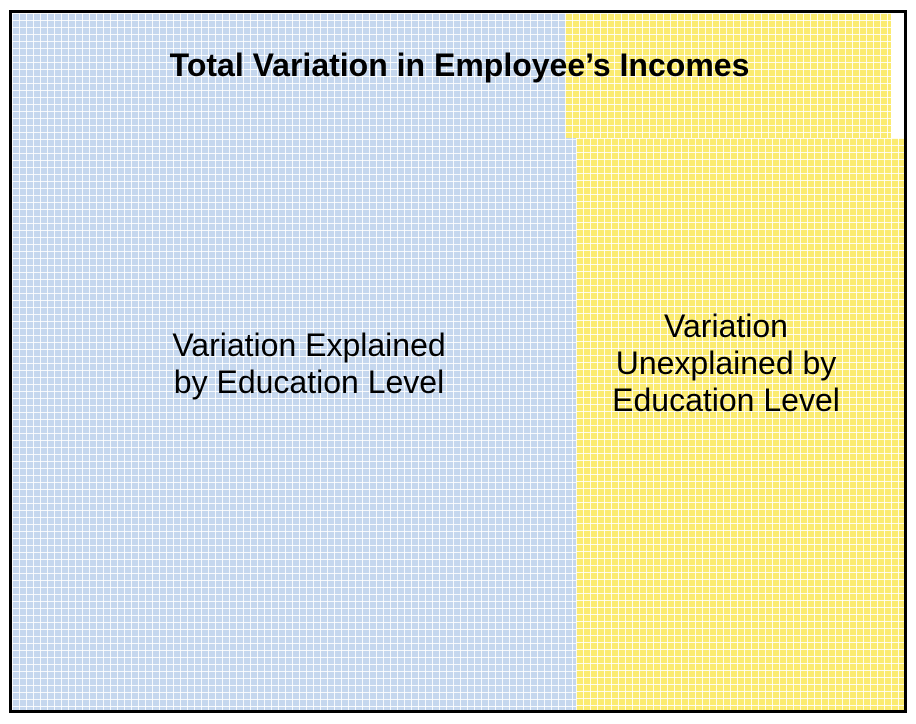 The width and height of the screenshot is (916, 724). I want to click on explained-label-line-1: Variation Explained, so click(309, 345).